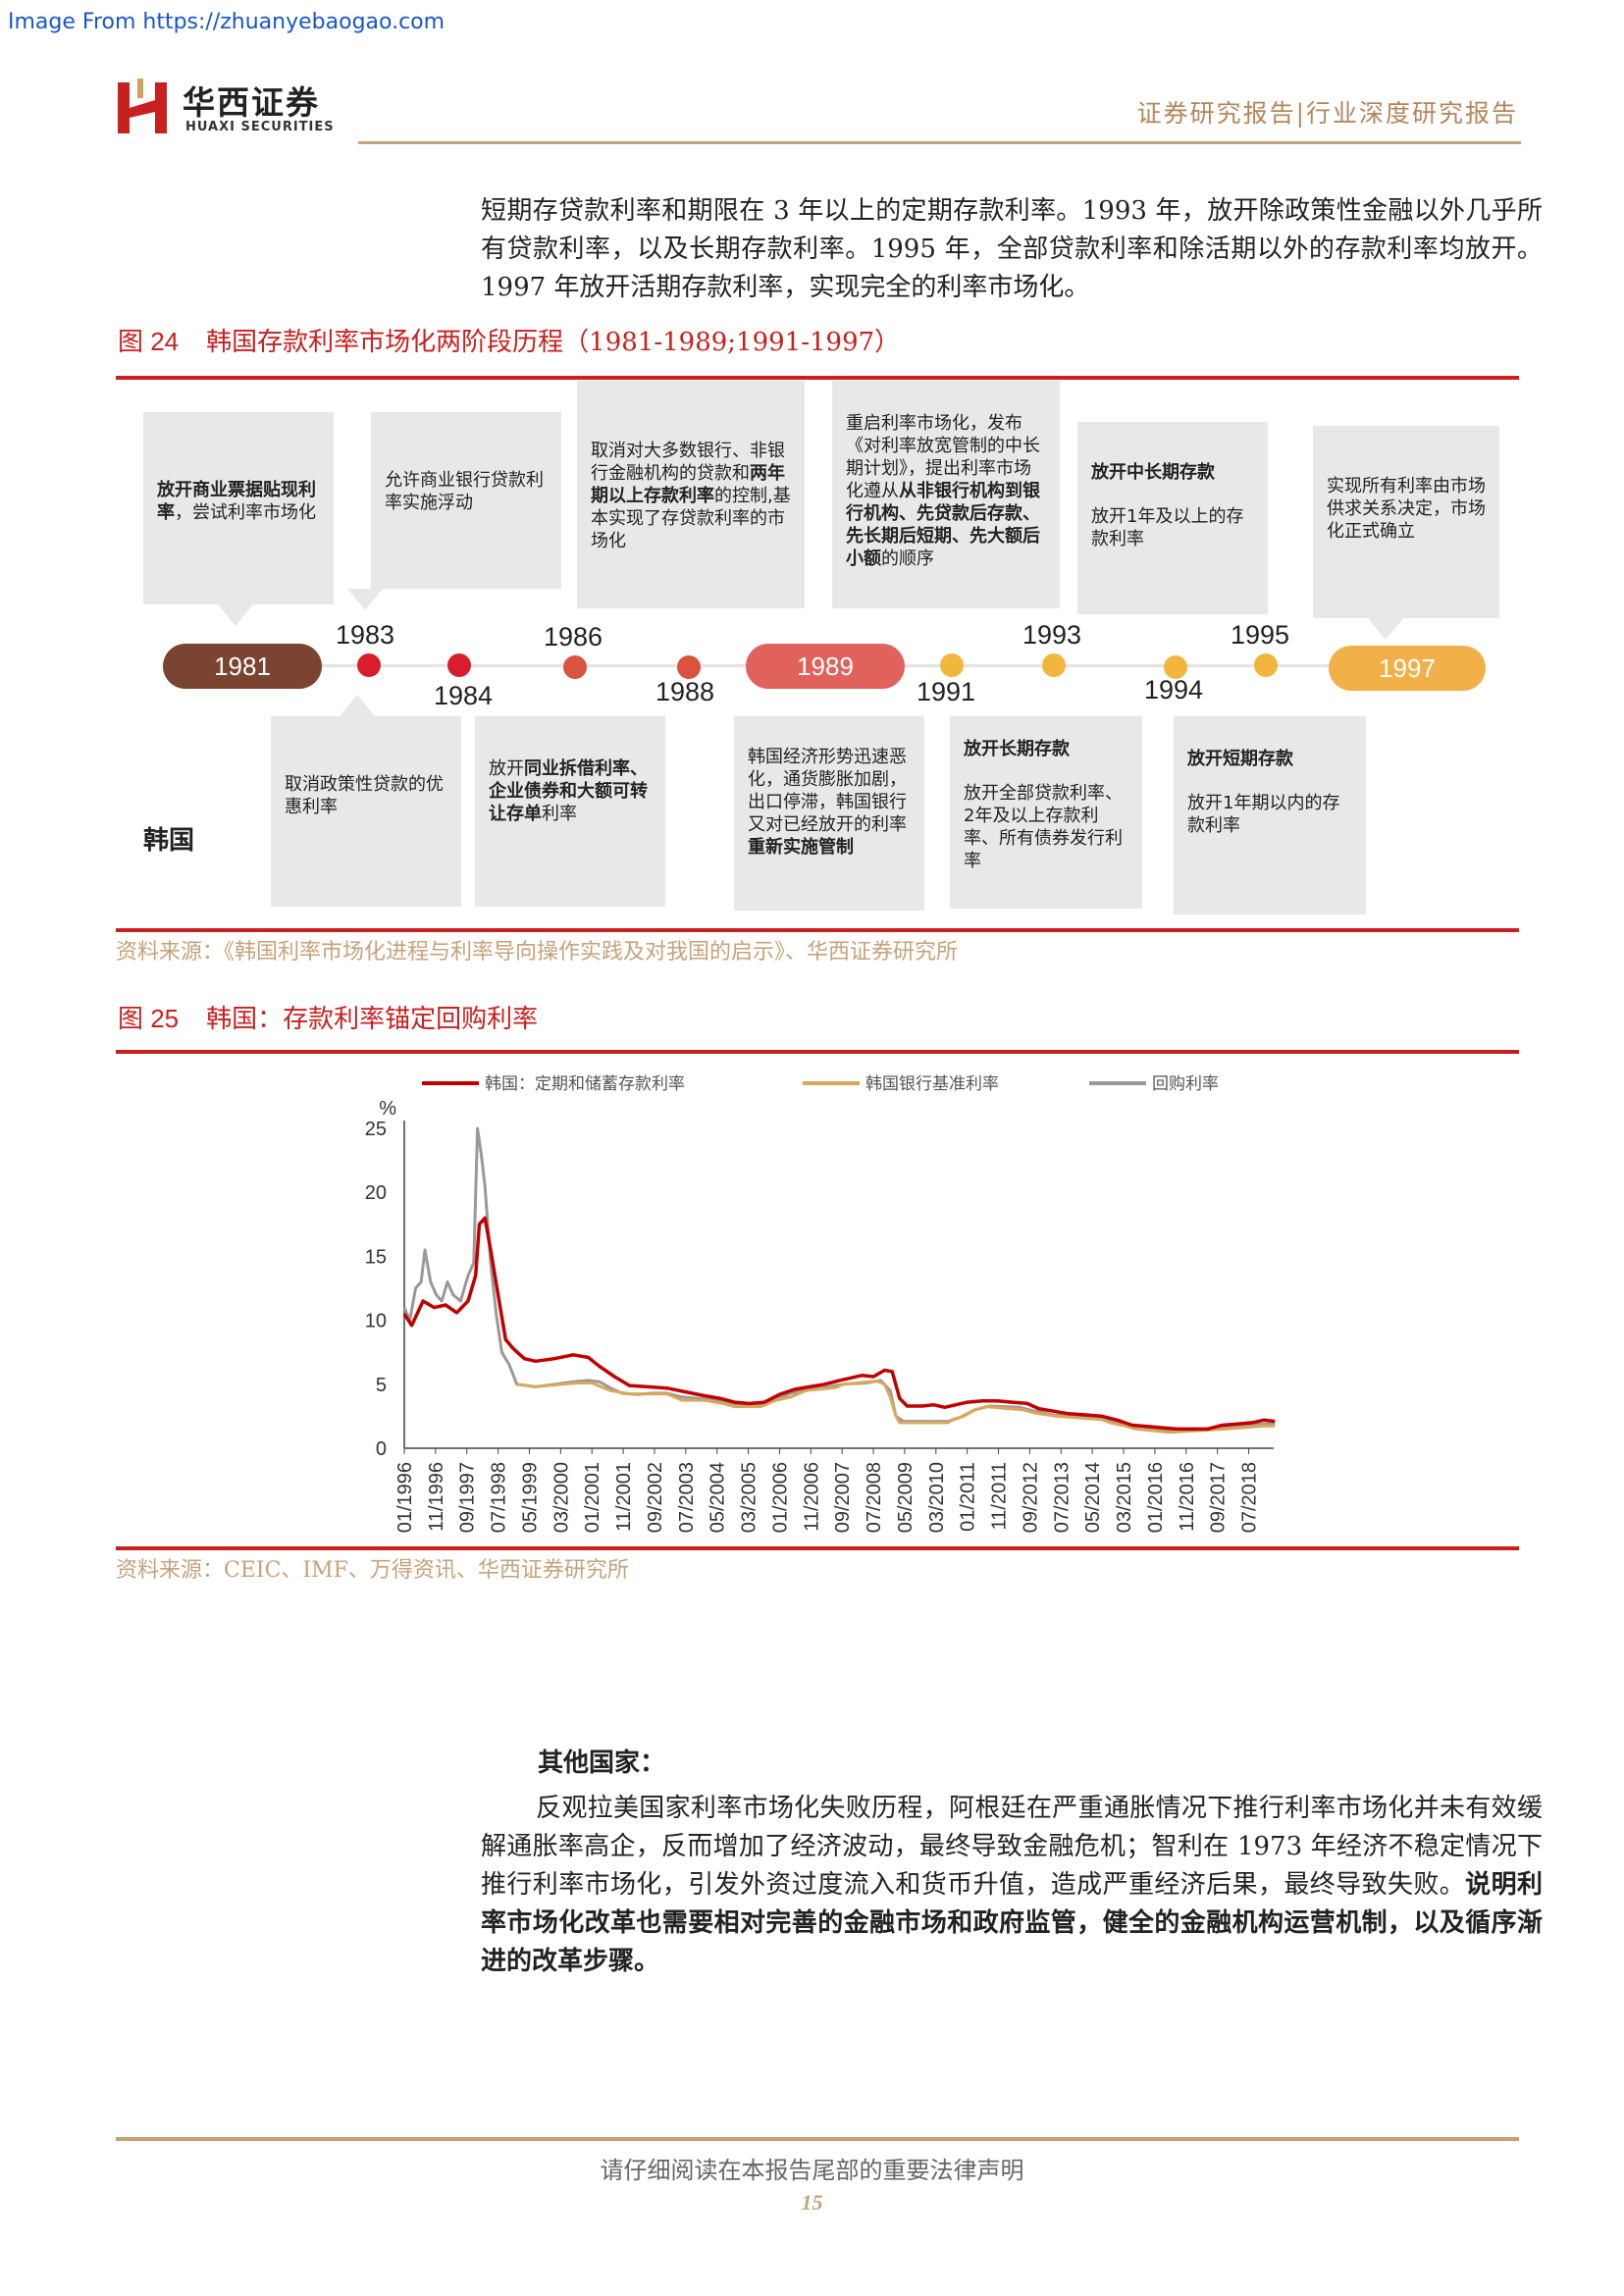 The image size is (1624, 2296). I want to click on x-tick-label: 01/2001, so click(592, 1497).